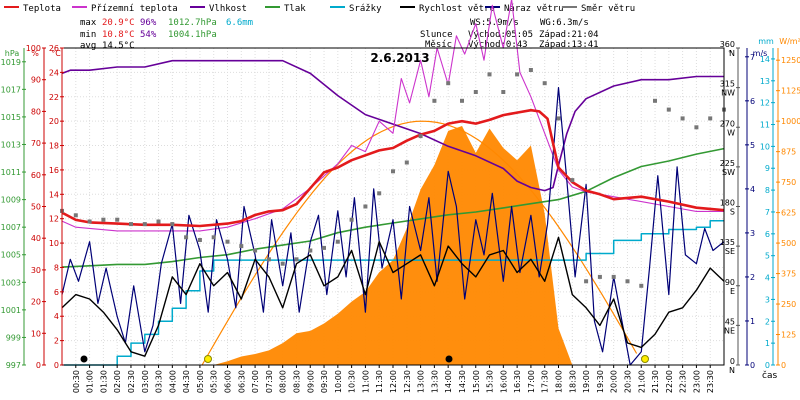 This screenshot has width=800, height=400. Describe the element at coordinates (11, 310) in the screenshot. I see `hpa-tick-label: 1001` at that location.